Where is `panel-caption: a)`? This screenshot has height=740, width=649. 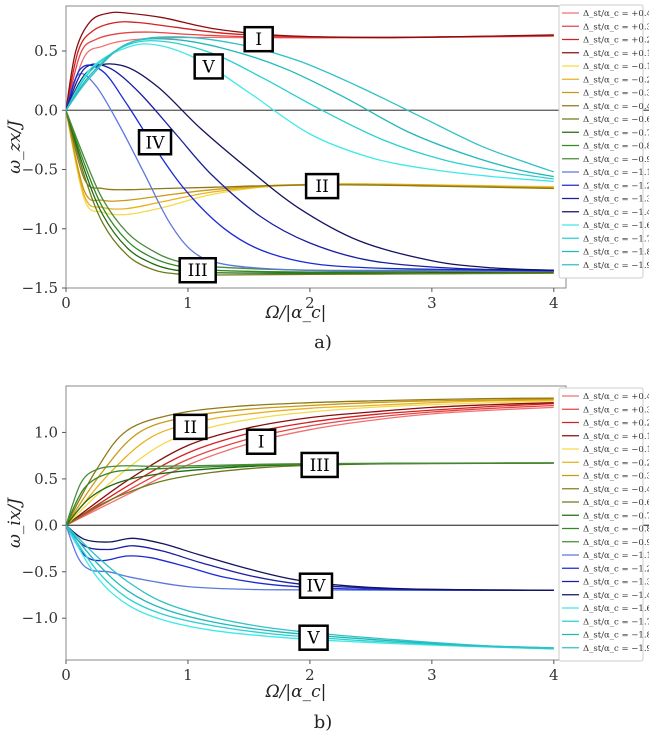 panel-caption: a) is located at coordinates (323, 342).